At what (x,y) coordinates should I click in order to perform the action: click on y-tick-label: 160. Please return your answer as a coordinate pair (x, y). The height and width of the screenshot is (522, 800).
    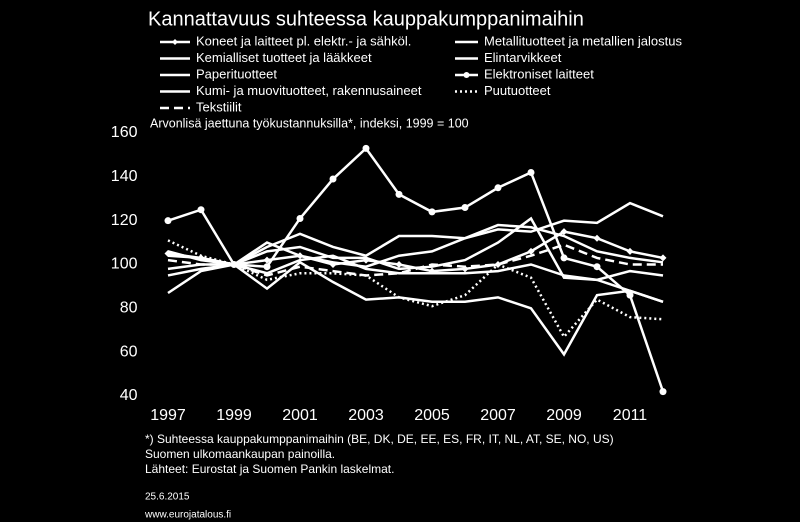
    Looking at the image, I should click on (124, 132).